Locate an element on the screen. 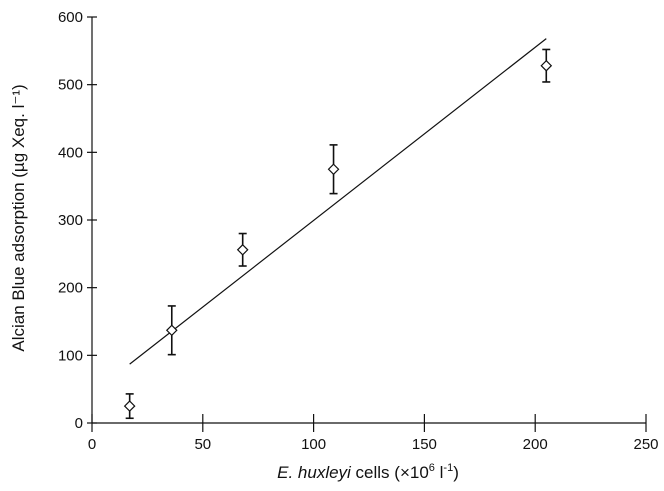 This screenshot has width=664, height=491. y-axis-ticks: 0 100 200 300 400 500 600 is located at coordinates (77, 220).